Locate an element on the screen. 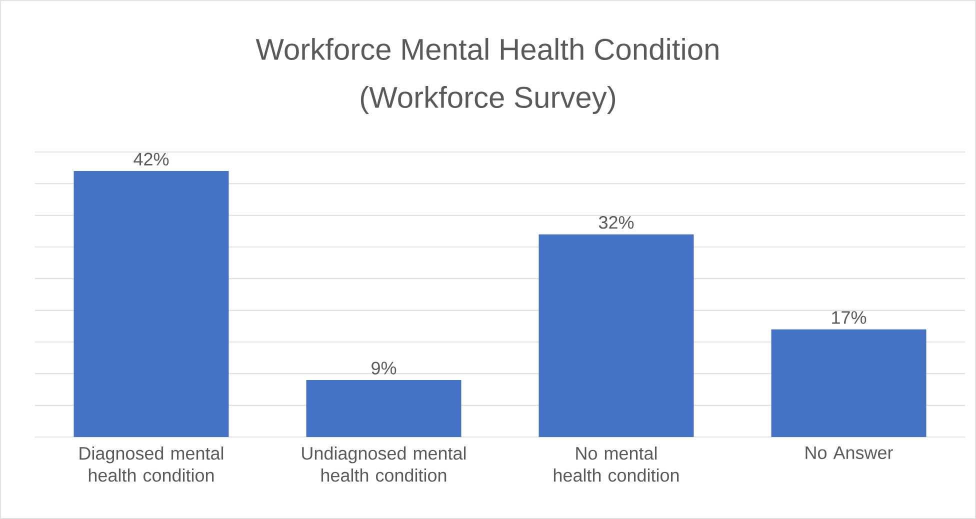 This screenshot has height=519, width=976. x-tick-label: No mental health condition is located at coordinates (616, 464).